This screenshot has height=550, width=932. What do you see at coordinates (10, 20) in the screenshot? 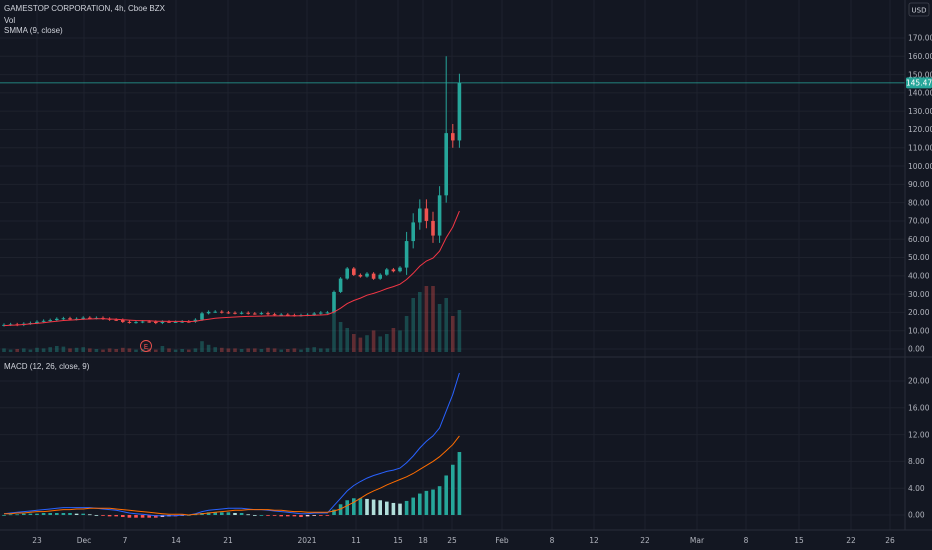
I see `volume-legend: Vol` at bounding box center [10, 20].